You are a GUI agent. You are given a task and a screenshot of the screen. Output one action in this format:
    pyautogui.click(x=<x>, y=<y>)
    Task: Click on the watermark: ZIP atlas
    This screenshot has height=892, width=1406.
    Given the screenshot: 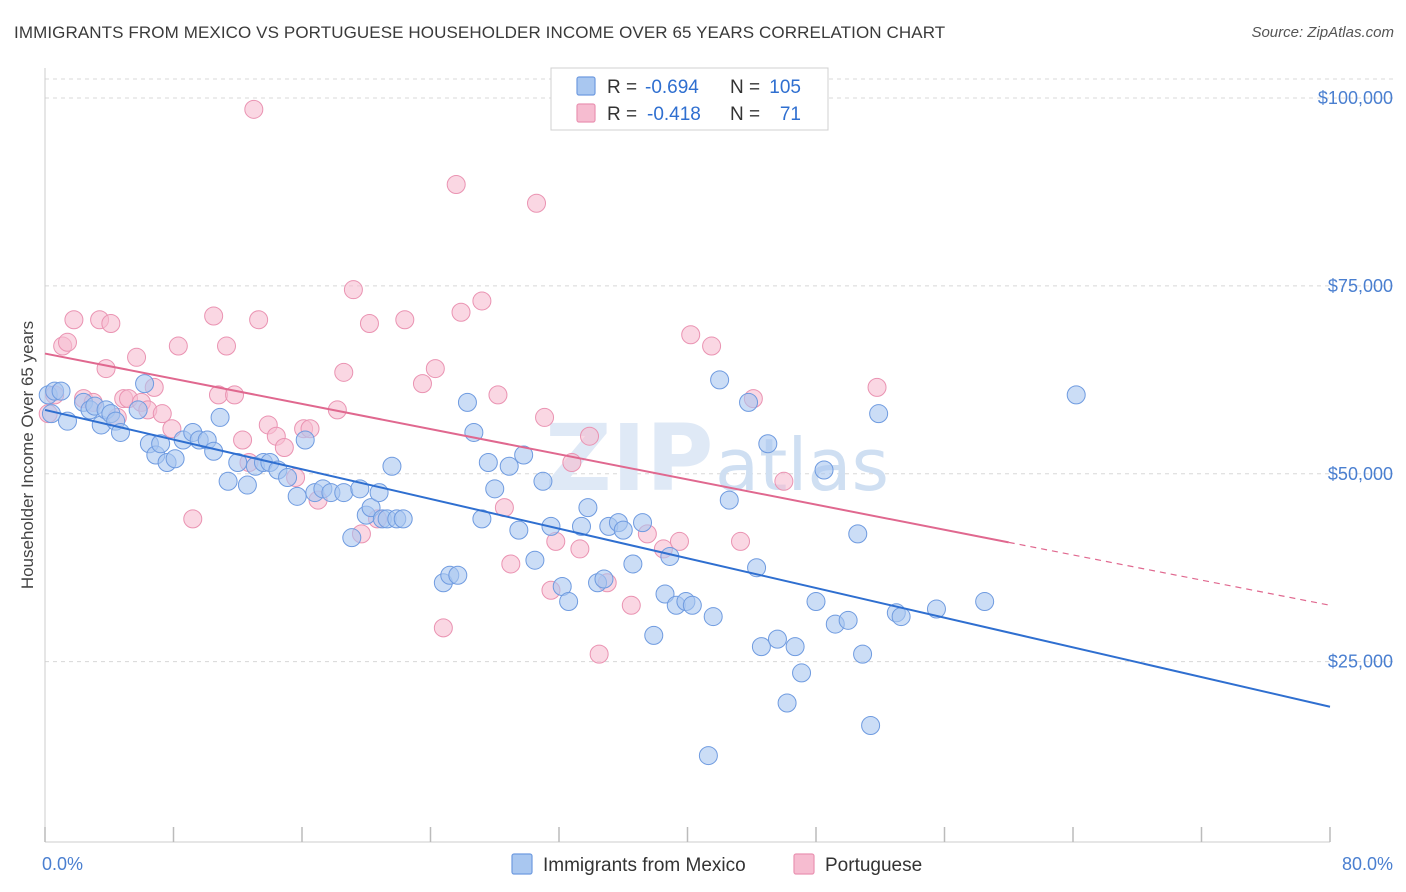 What is the action you would take?
    pyautogui.click(x=717, y=458)
    